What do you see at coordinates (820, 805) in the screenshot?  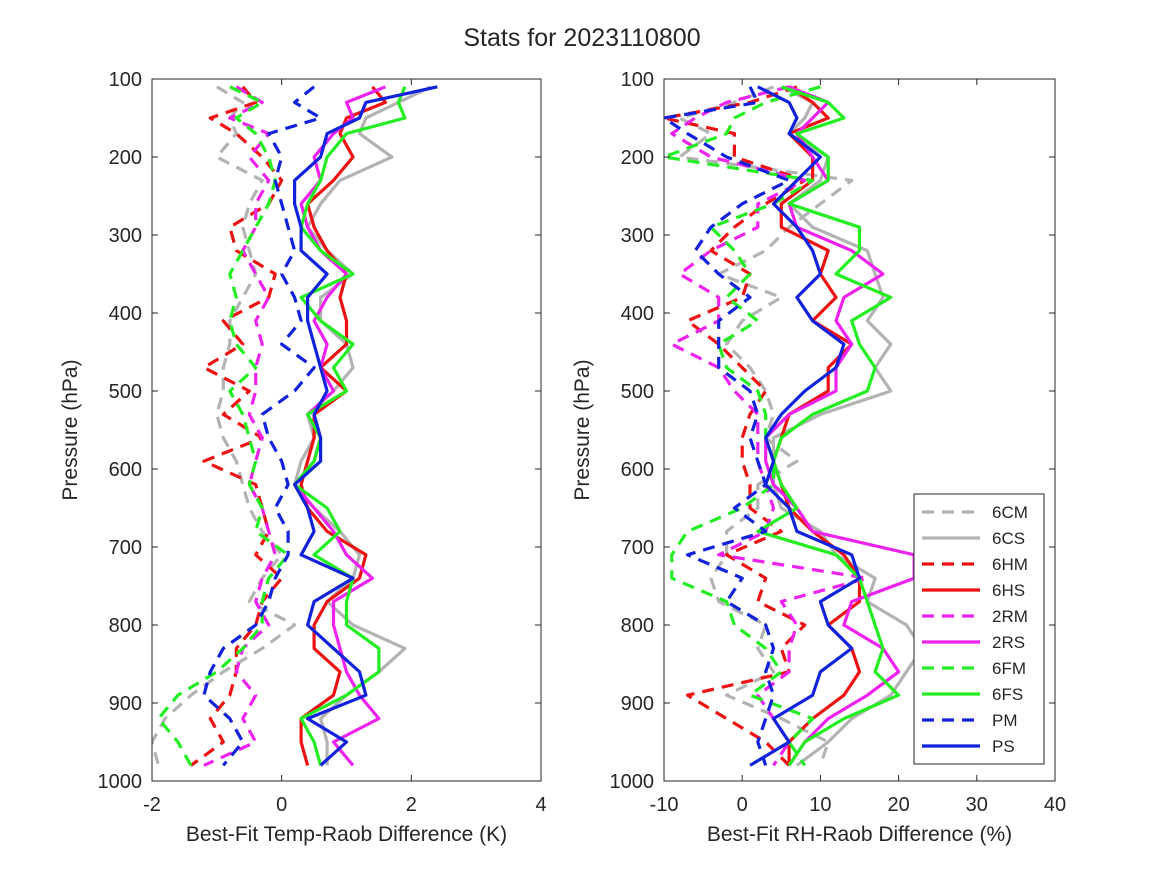 I see `x-tick-label: 10` at bounding box center [820, 805].